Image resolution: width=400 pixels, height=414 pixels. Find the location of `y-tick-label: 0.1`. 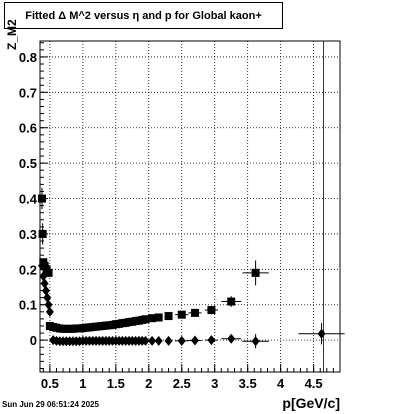

y-tick-label: 0.1 is located at coordinates (28, 305).